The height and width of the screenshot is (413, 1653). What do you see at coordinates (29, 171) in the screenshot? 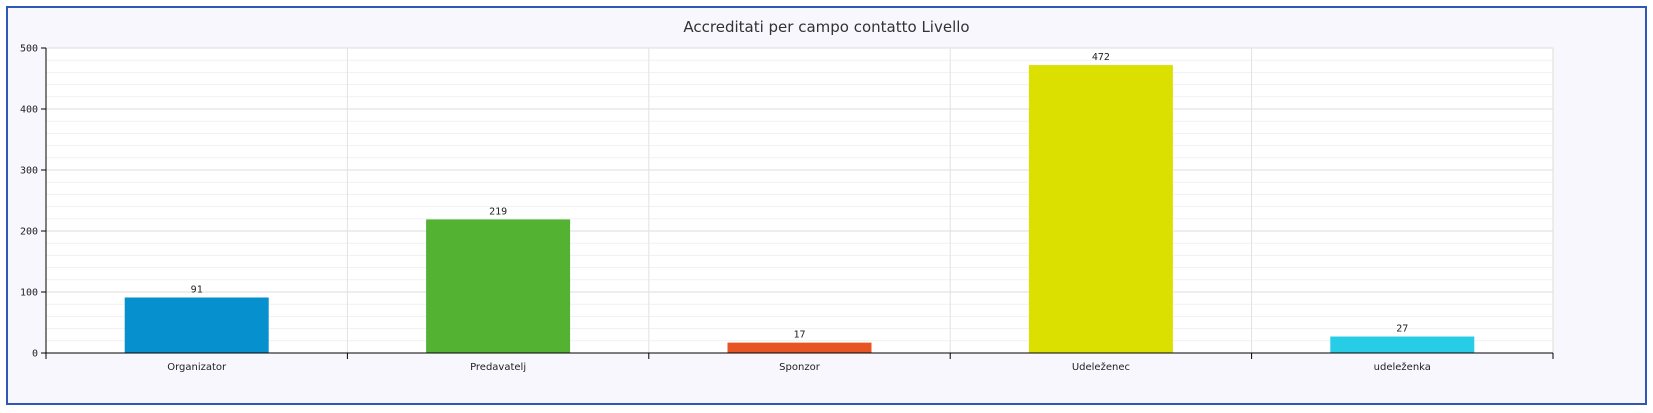
I see `y-tick-label: 300` at bounding box center [29, 171].